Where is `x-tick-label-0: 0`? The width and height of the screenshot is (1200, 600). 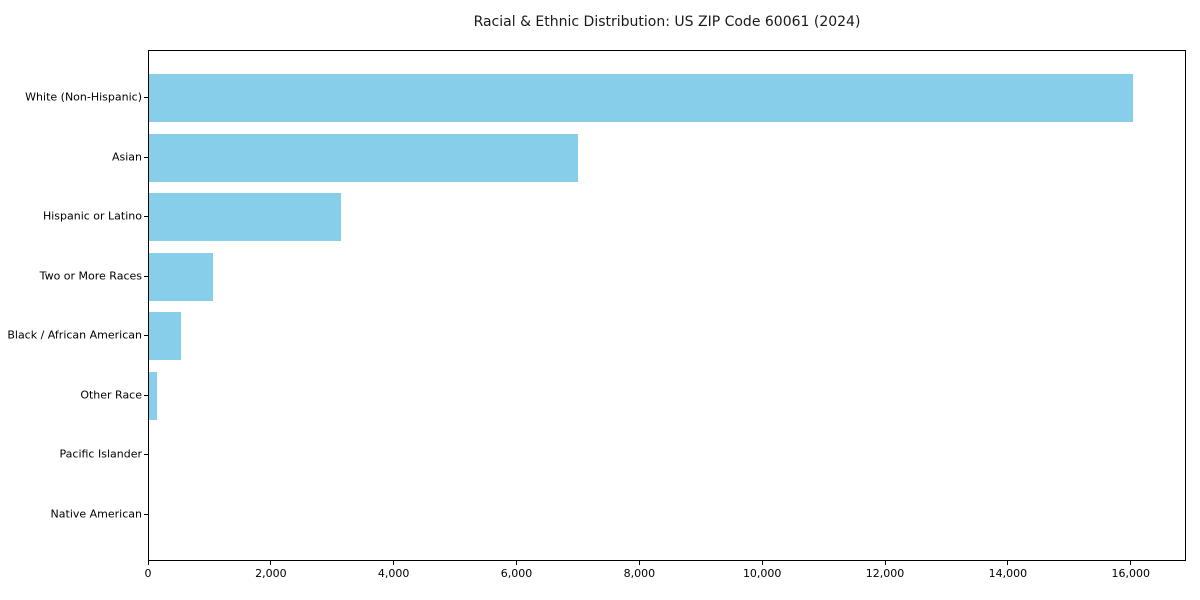
x-tick-label-0: 0 is located at coordinates (148, 573).